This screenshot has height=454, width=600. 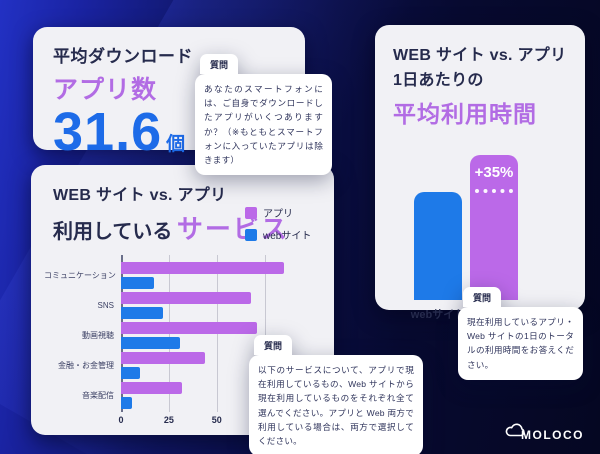 What do you see at coordinates (494, 190) in the screenshot?
I see `dotted-reference-line` at bounding box center [494, 190].